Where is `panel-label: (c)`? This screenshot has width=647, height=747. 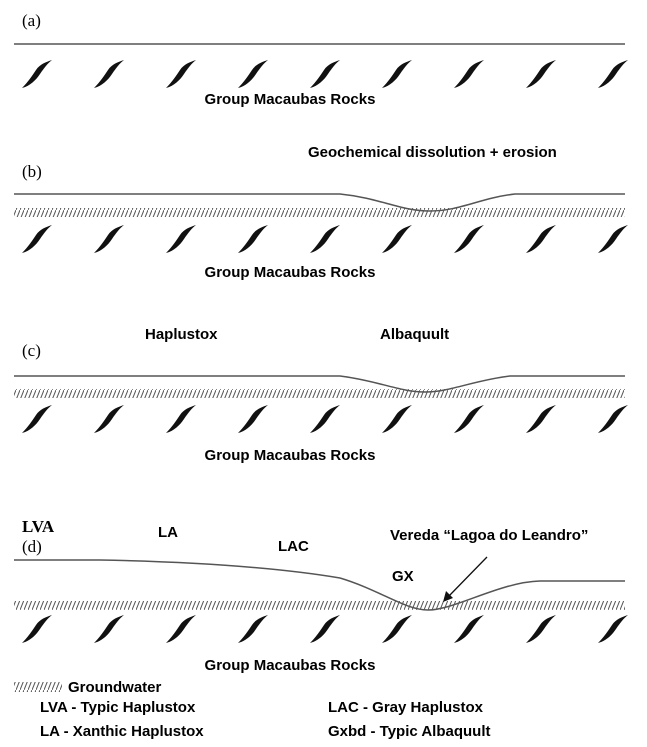 panel-label: (c) is located at coordinates (31, 350).